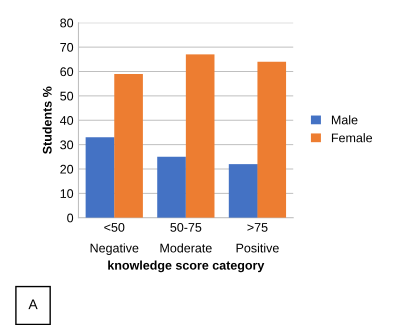  Describe the element at coordinates (67, 169) in the screenshot. I see `y-tick-label: 20` at that location.